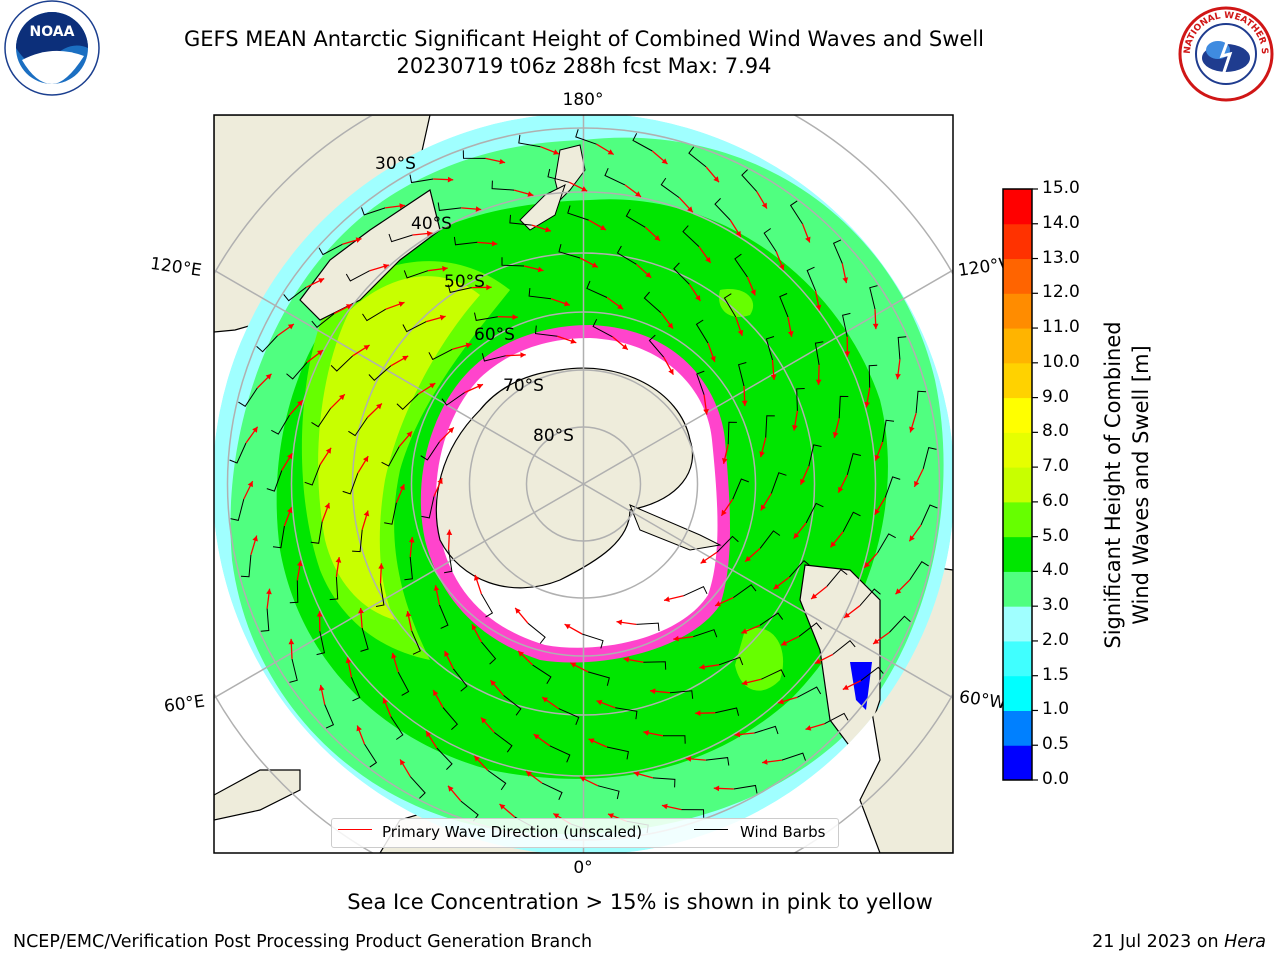 The width and height of the screenshot is (1280, 960). Describe the element at coordinates (1061, 327) in the screenshot. I see `colorbar-tick-label: 11.0` at that location.